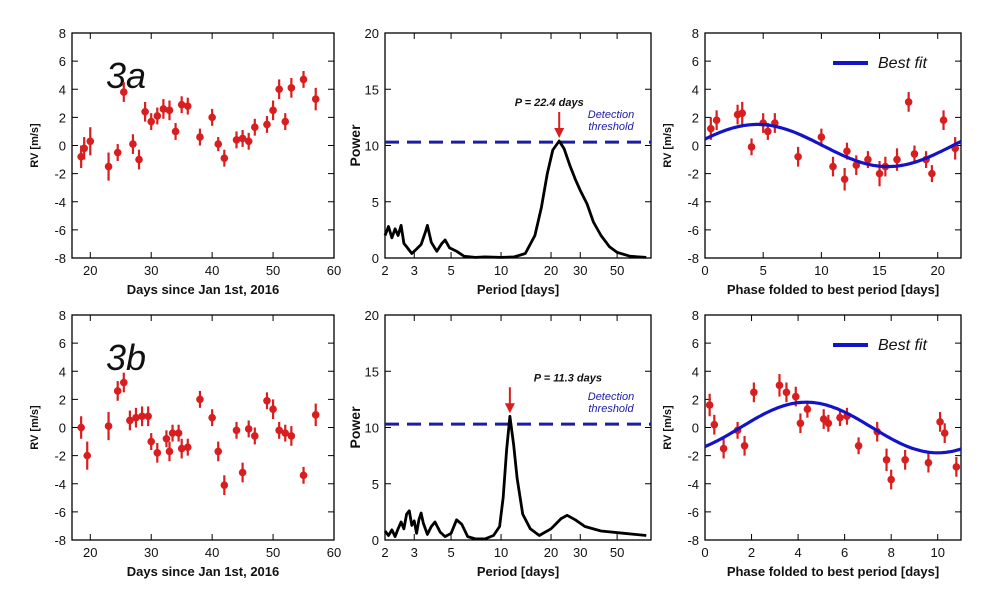  Describe the element at coordinates (518, 289) in the screenshot. I see `x-axis-label: Period [days]` at that location.